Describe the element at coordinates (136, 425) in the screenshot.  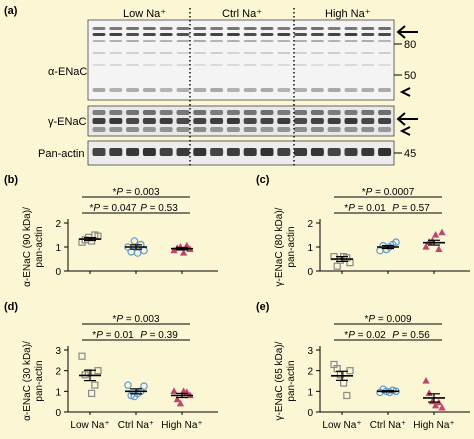
I see `x-tick-label: Ctrl Na⁺` at that location.